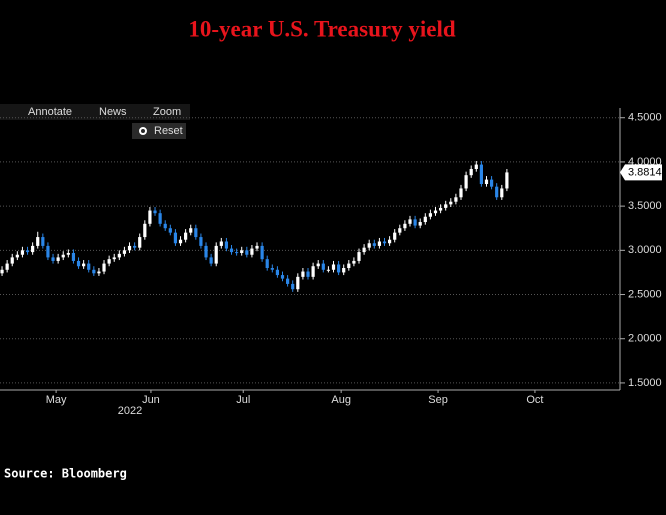 The height and width of the screenshot is (515, 666). I want to click on y-tick-label: 3.0000, so click(645, 250).